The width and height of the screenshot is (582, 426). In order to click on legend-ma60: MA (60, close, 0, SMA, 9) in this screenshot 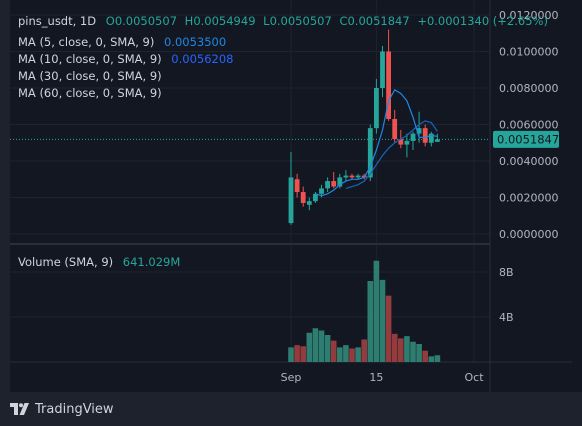, I will do `click(90, 93)`.